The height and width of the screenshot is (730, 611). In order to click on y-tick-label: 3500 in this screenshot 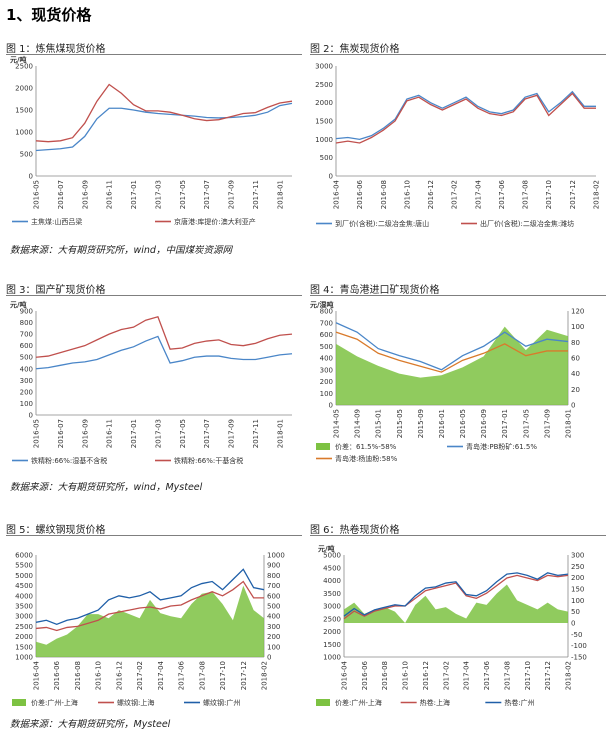, I will do `click(332, 594)`.